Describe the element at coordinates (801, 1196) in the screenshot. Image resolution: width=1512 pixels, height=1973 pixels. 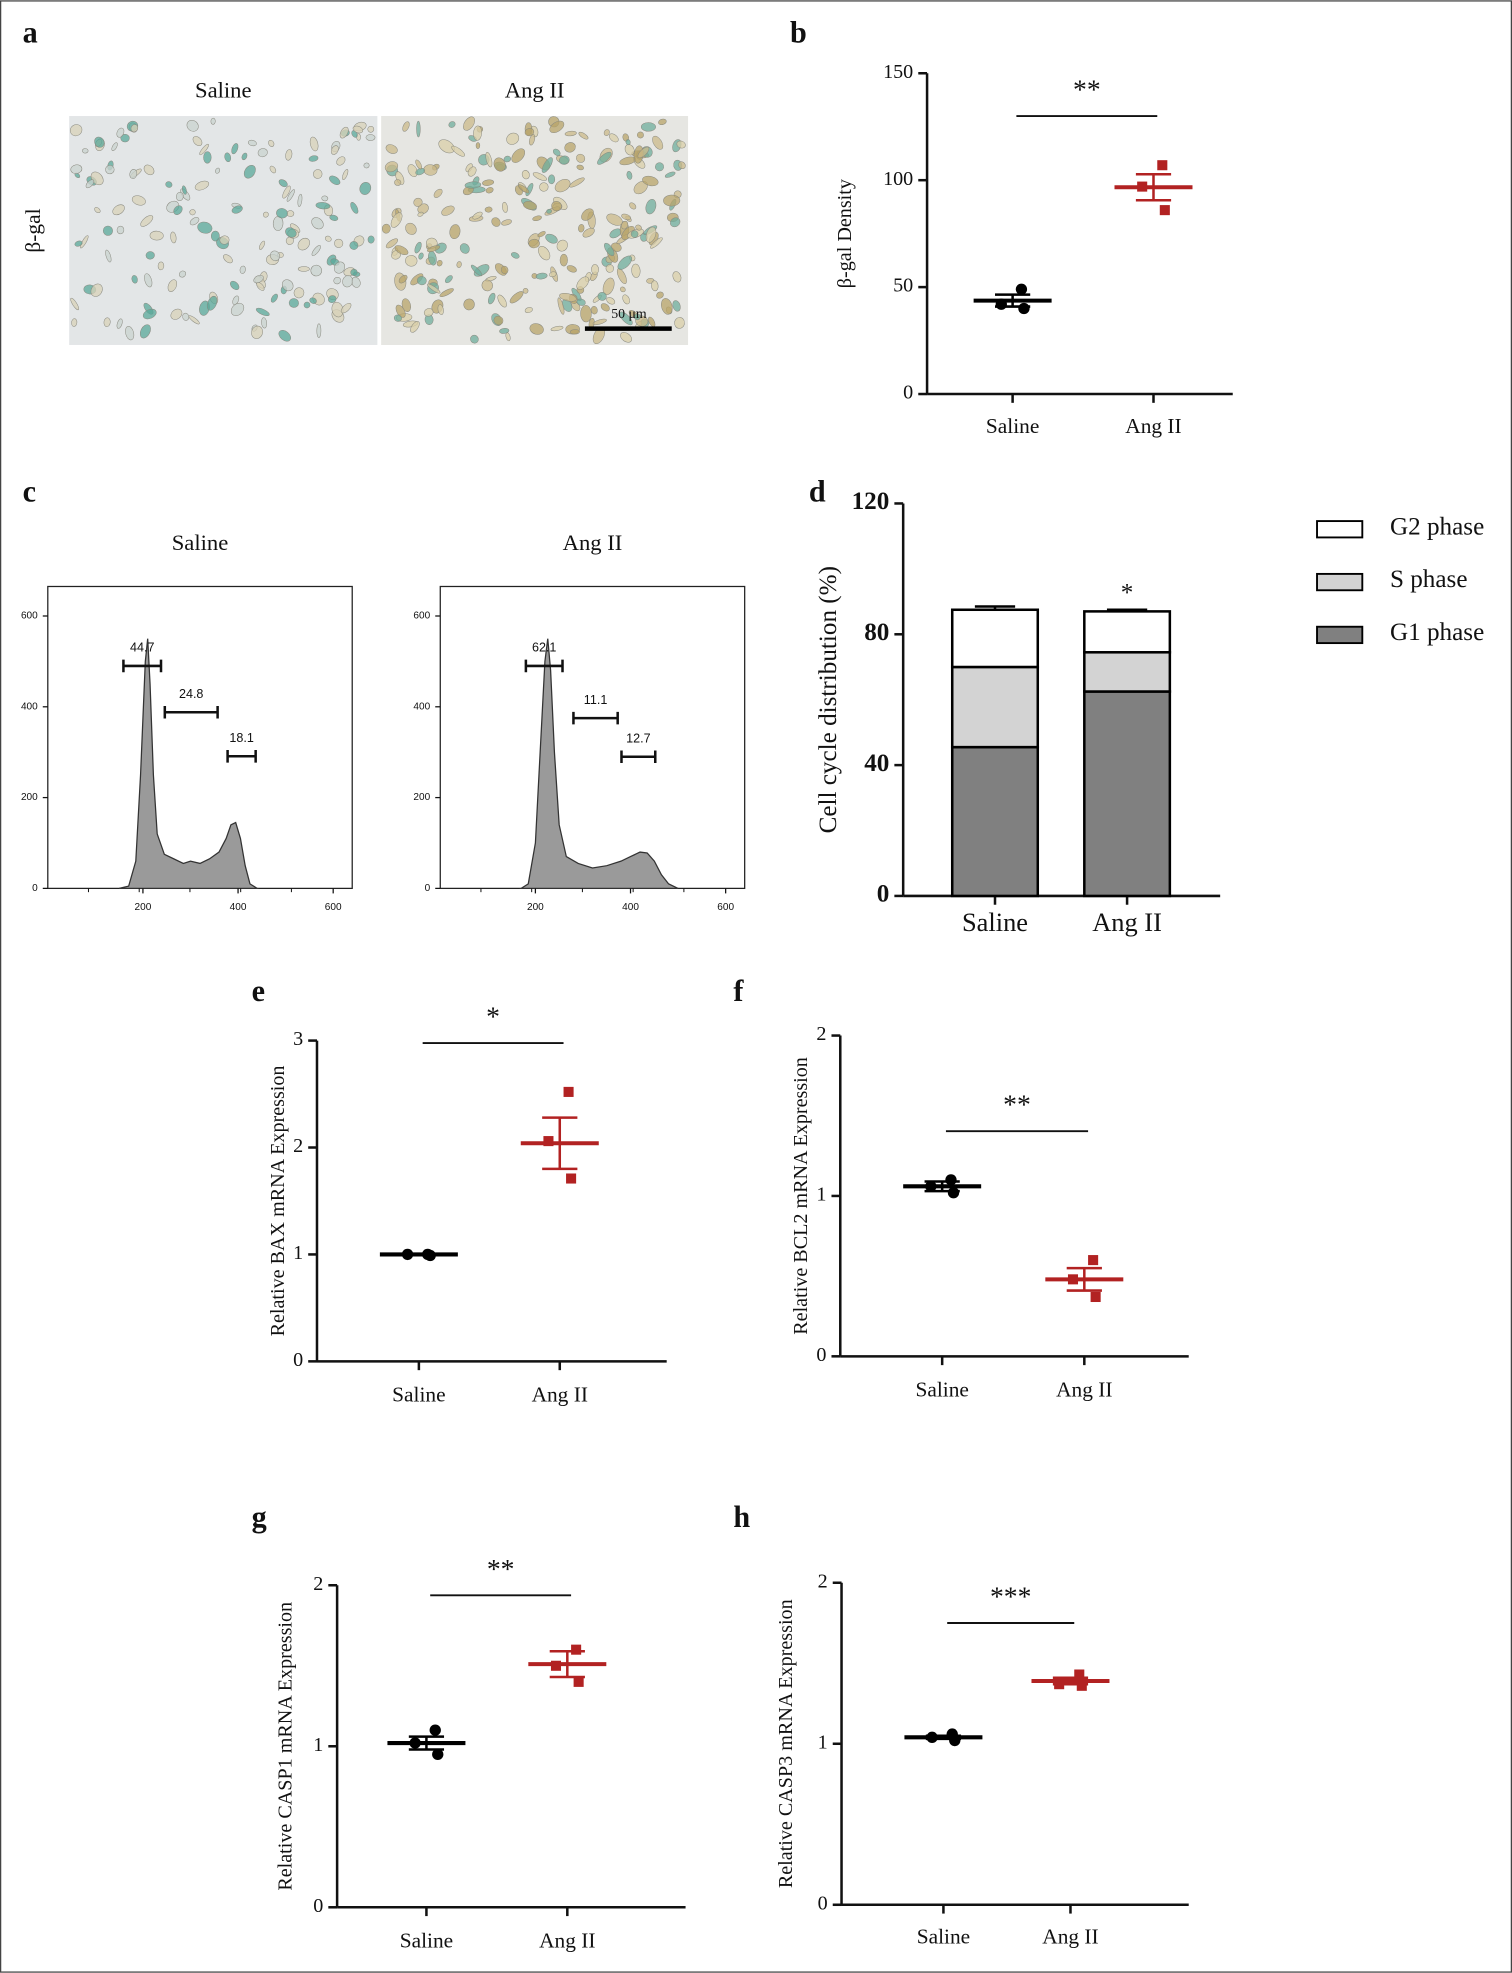
I see `y-axis-label: Relative BCL2 mRNA Expression` at that location.